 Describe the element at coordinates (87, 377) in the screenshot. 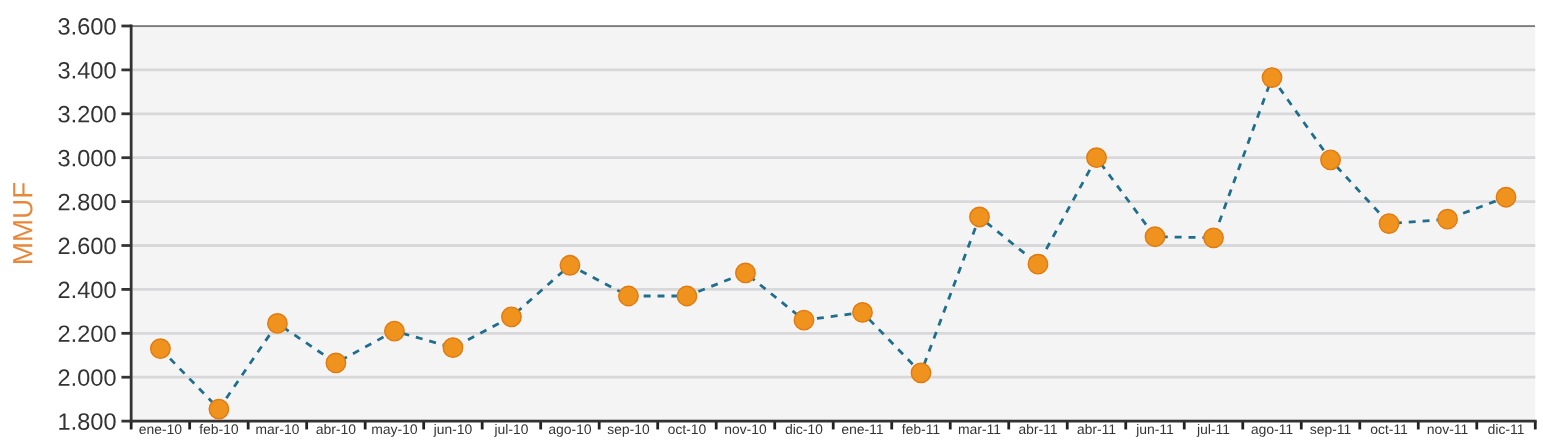

I see `y-tick-label: 2.000` at that location.